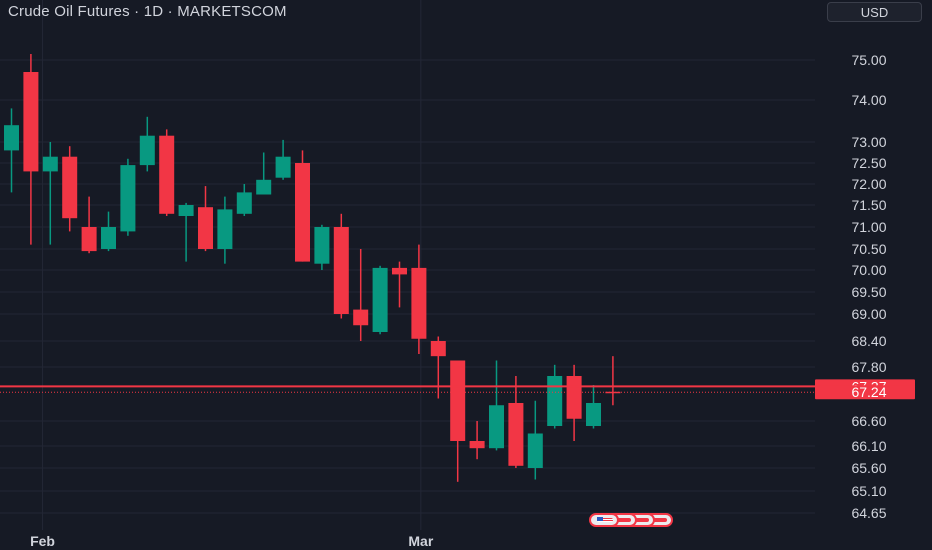 This screenshot has width=932, height=550. Describe the element at coordinates (868, 100) in the screenshot. I see `y-tick-label: 74.00` at that location.